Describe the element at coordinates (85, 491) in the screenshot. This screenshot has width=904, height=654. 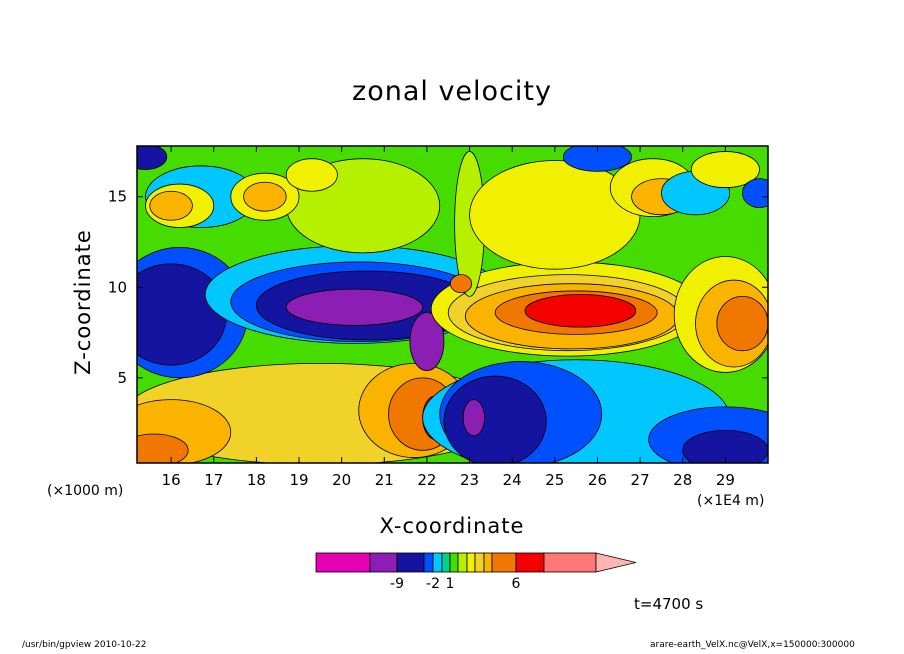
I see `y-unit-label: (×1000 m)` at that location.